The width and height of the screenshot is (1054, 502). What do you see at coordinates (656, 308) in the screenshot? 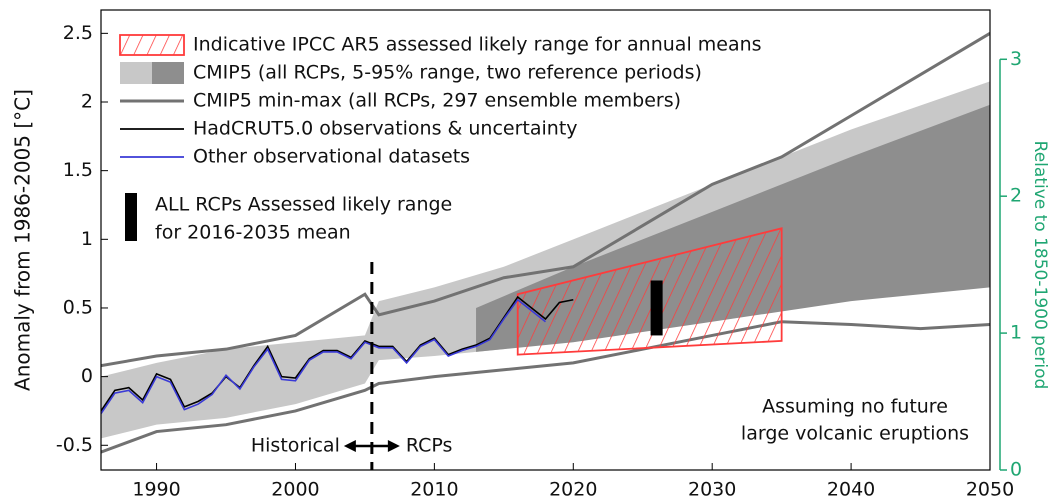
I see `assessed-bar` at bounding box center [656, 308].